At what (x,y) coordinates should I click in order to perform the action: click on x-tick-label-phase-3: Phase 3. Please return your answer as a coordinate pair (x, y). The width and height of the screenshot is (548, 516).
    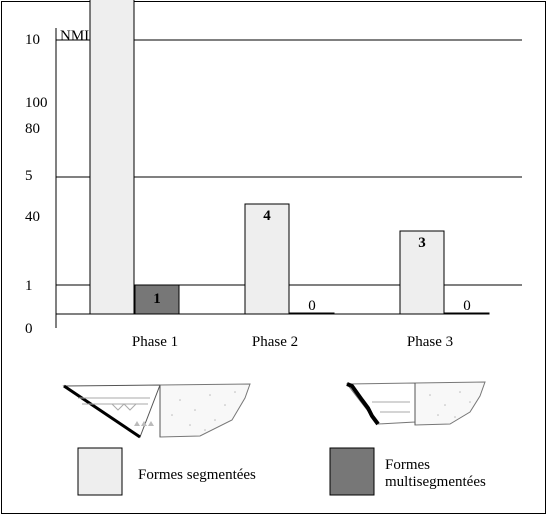
    Looking at the image, I should click on (430, 342).